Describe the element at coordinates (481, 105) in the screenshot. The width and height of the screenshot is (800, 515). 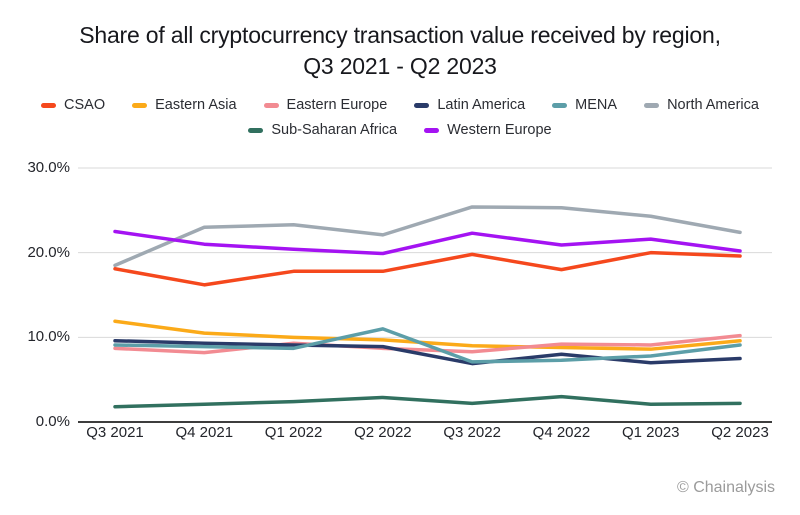
I see `legend-label: Latin America` at that location.